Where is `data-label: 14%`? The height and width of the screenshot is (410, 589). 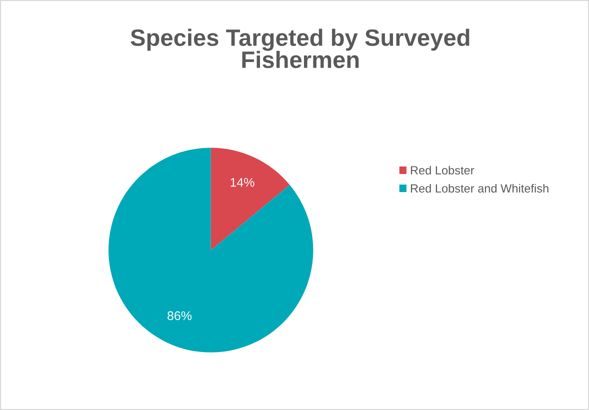
data-label: 14% is located at coordinates (242, 182).